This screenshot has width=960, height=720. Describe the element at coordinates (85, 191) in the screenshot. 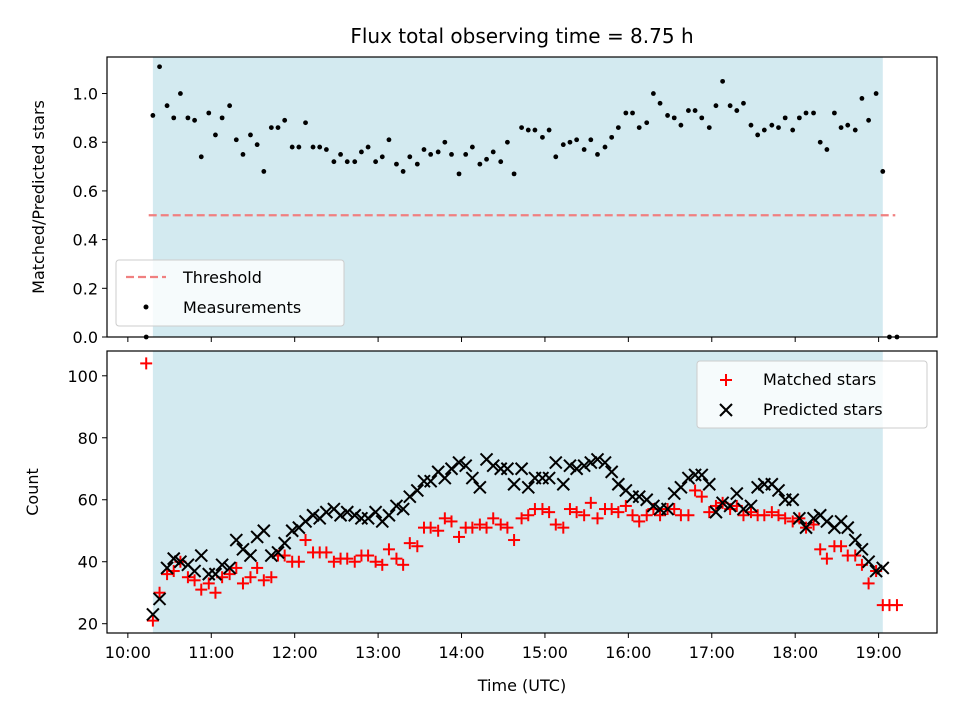

I see `ratio-y-tick-label: 0.6` at that location.